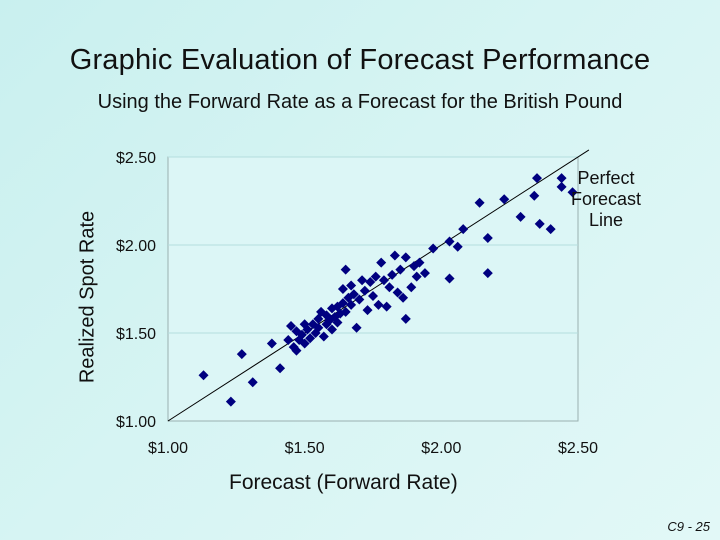 The image size is (720, 540). I want to click on x-tick-label: $1.00, so click(168, 448).